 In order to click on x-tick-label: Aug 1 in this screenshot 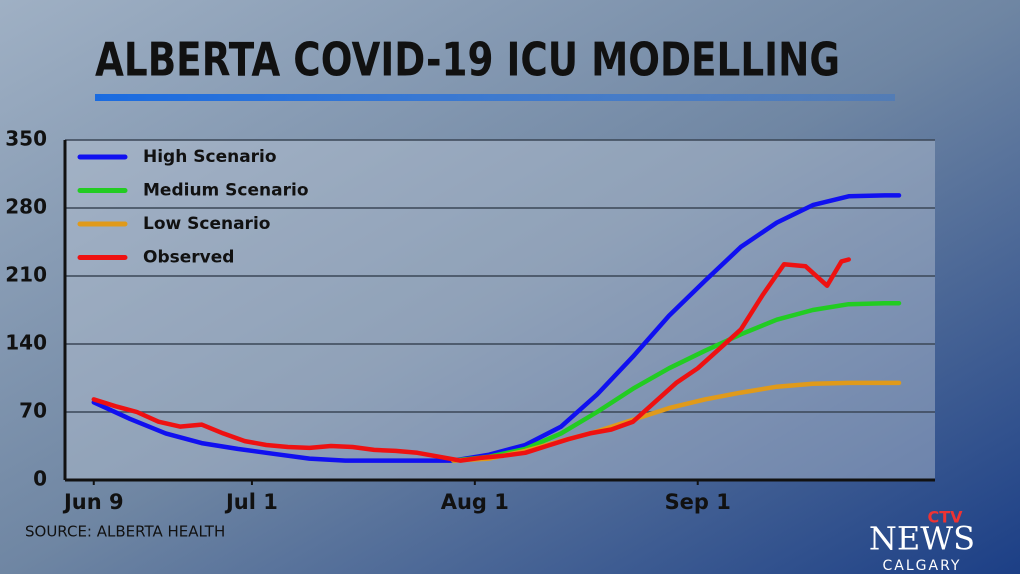, I will do `click(475, 502)`.